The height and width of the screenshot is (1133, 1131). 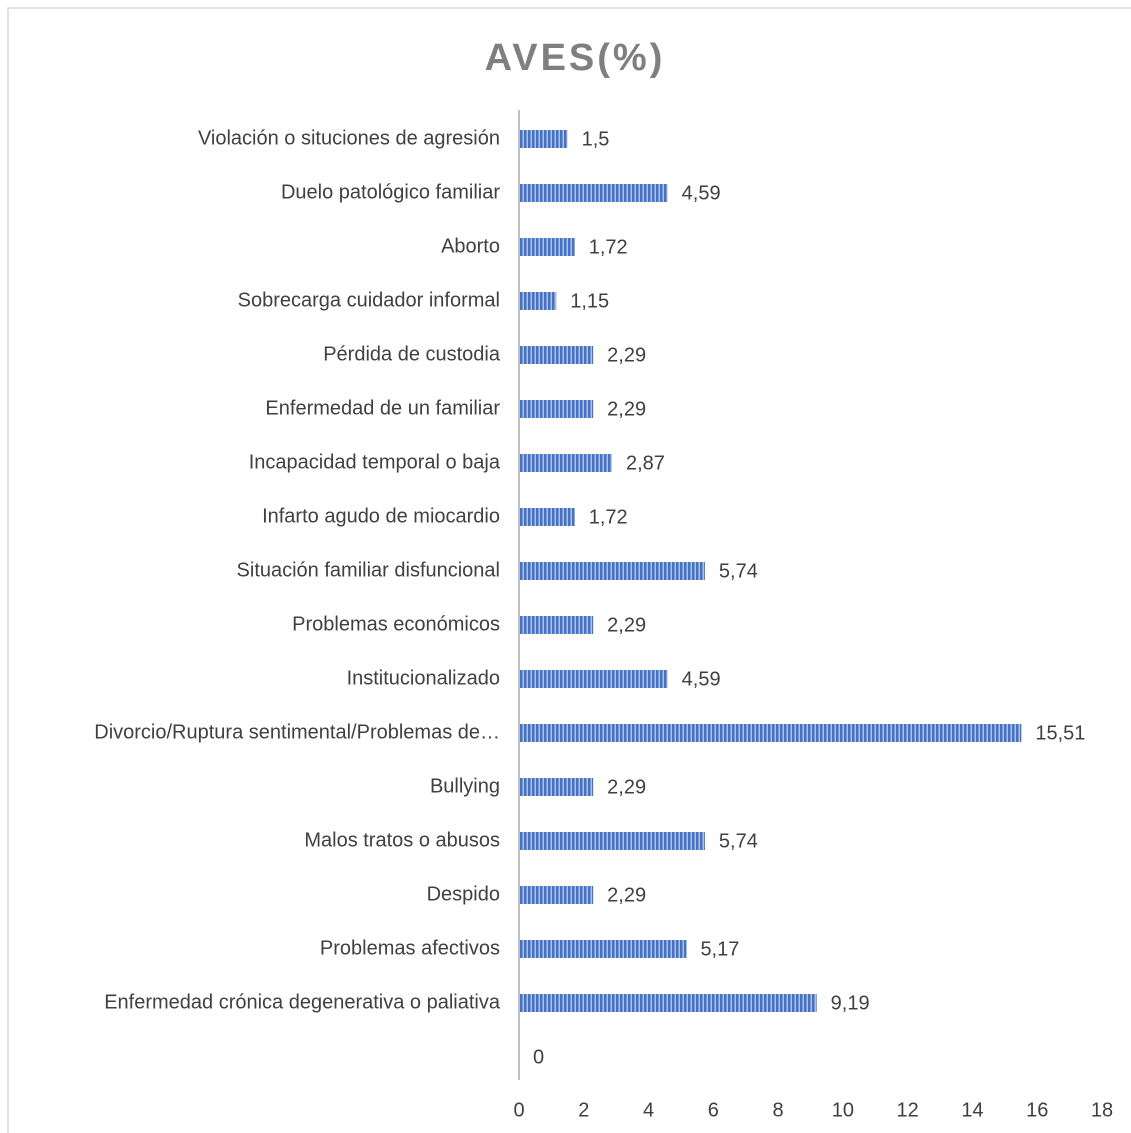 I want to click on y-tick-label: Institucionalizado, so click(x=423, y=678).